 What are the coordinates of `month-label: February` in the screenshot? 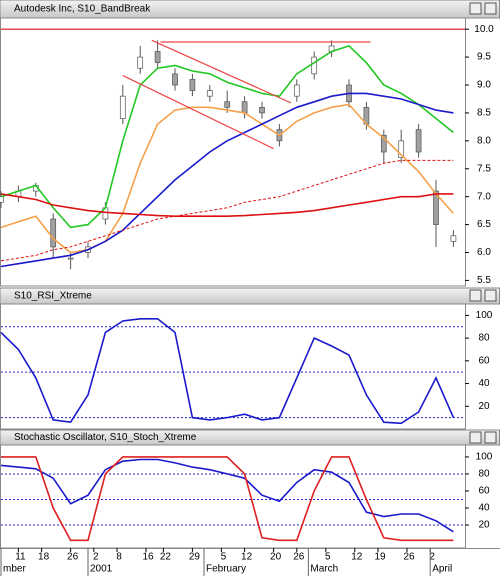 It's located at (226, 569).